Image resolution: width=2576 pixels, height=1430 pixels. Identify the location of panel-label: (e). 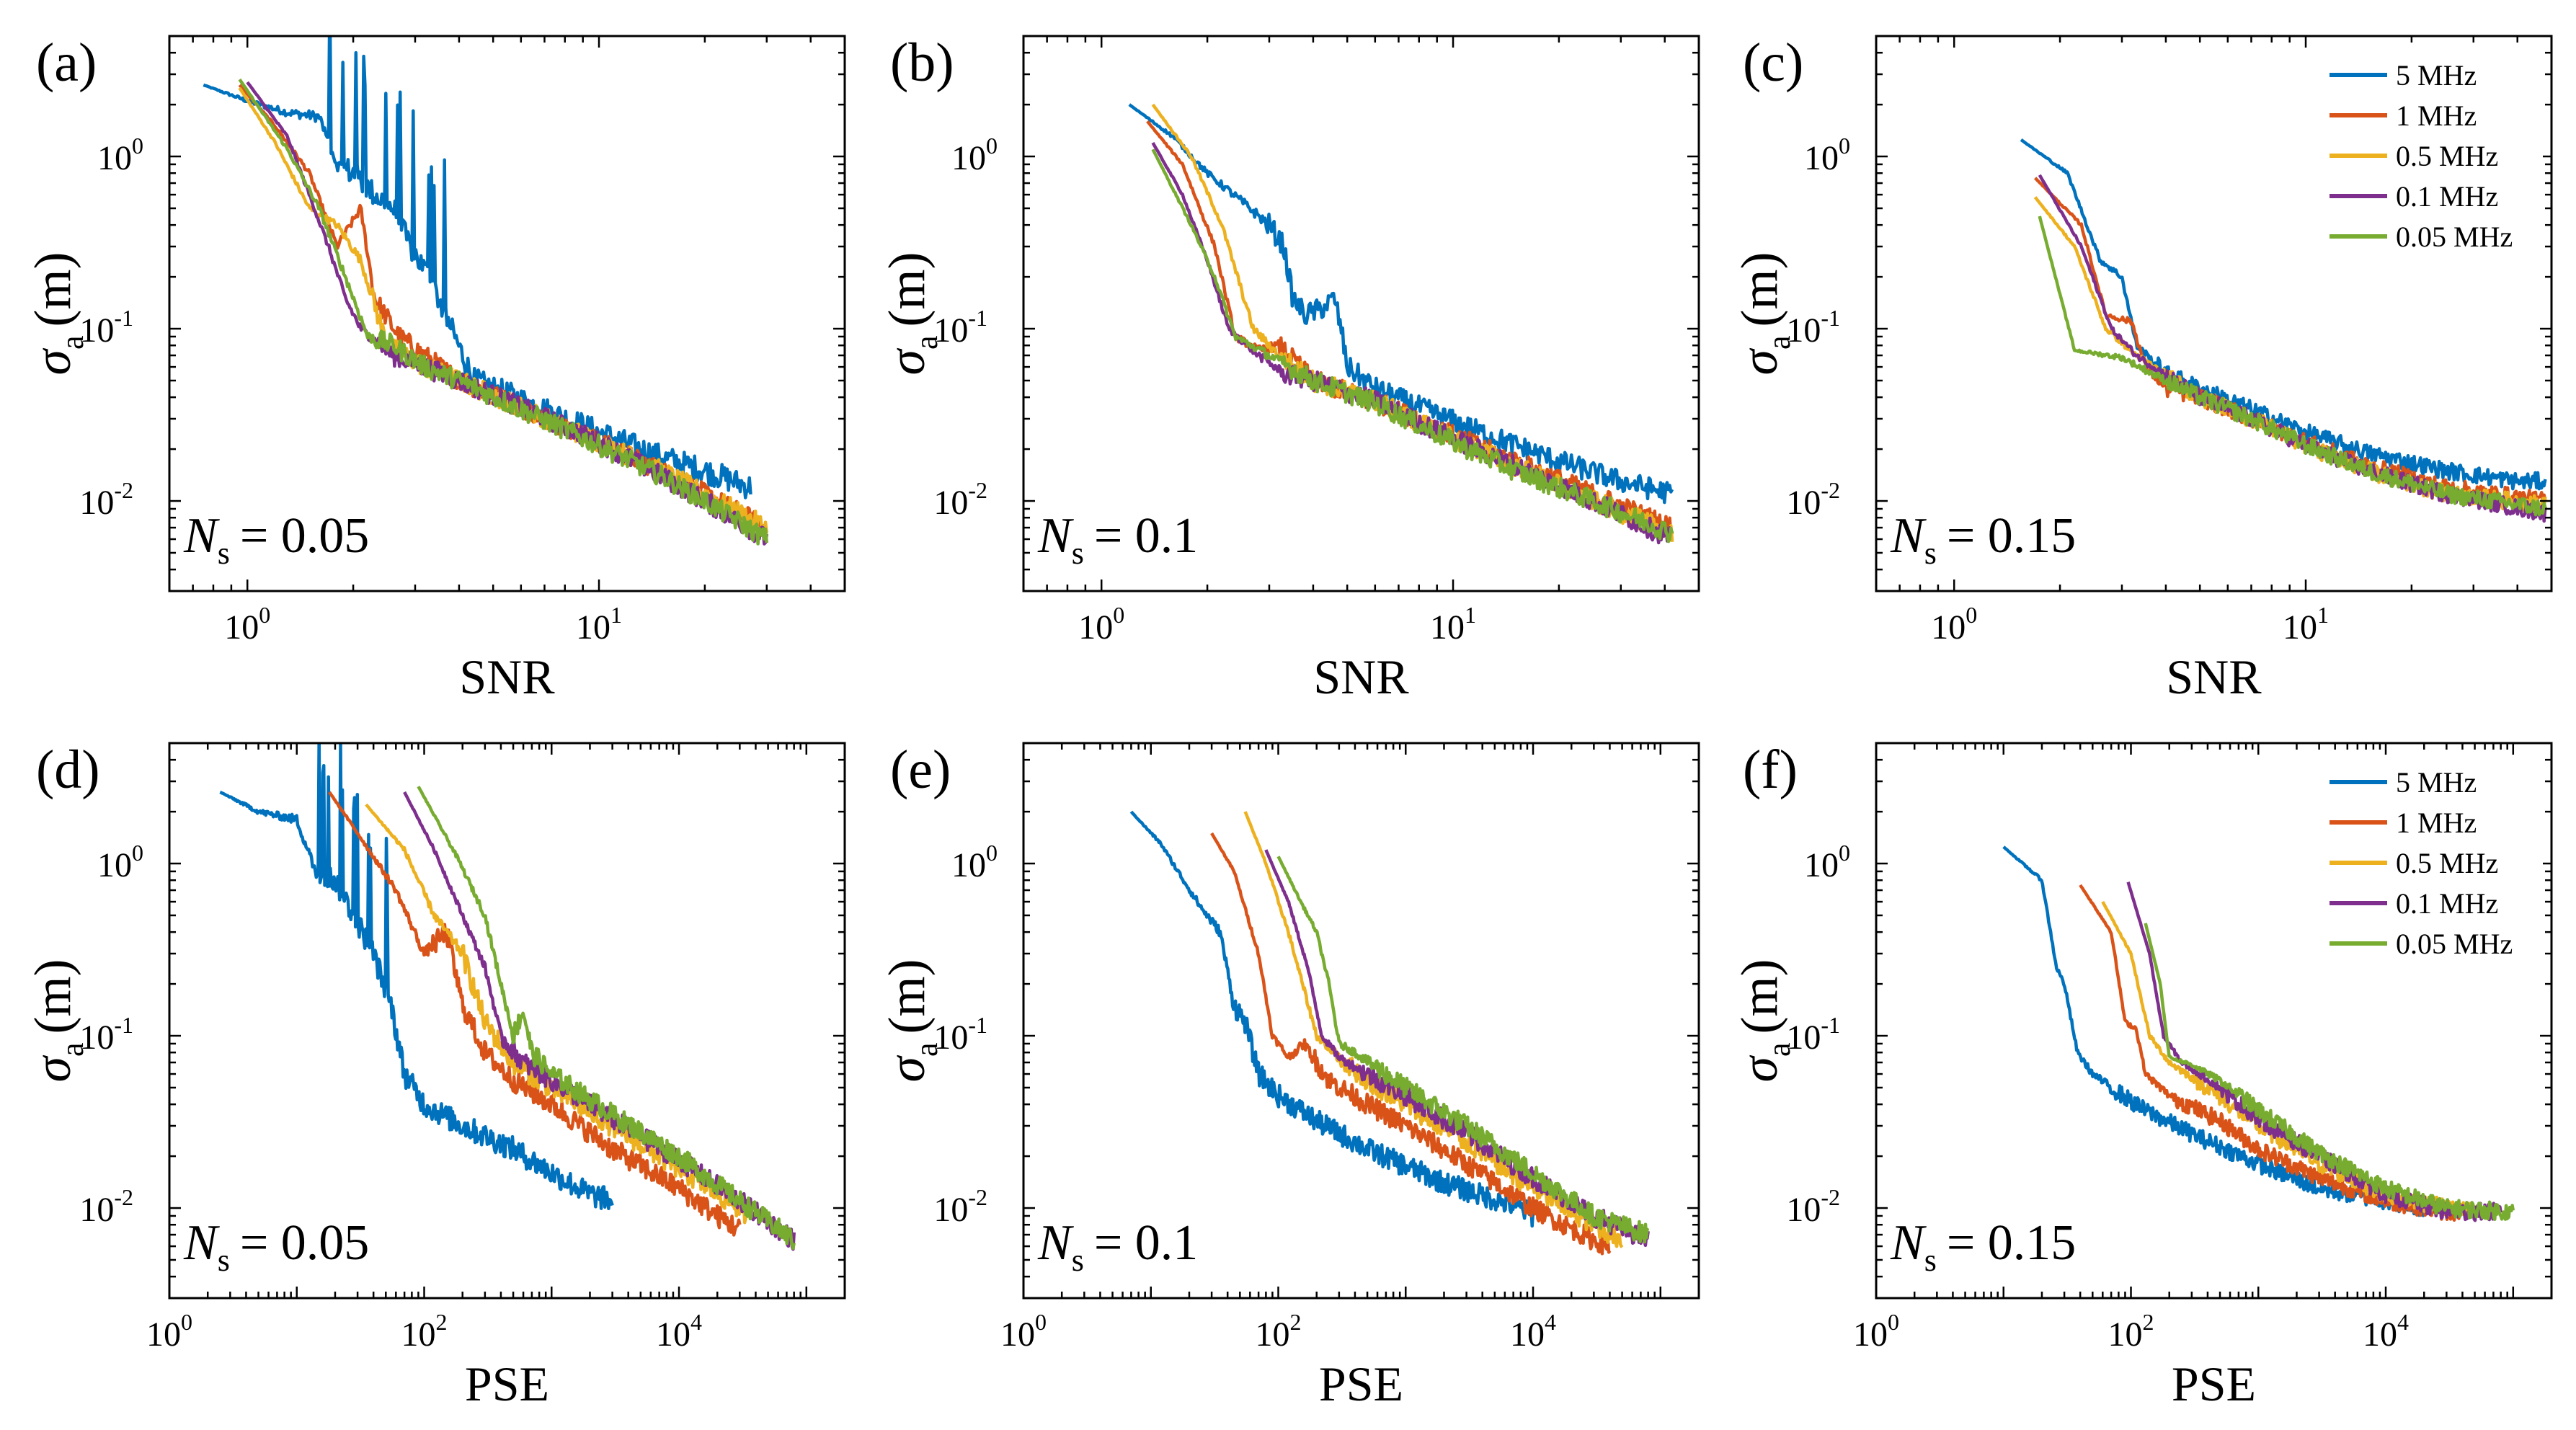
(921, 770).